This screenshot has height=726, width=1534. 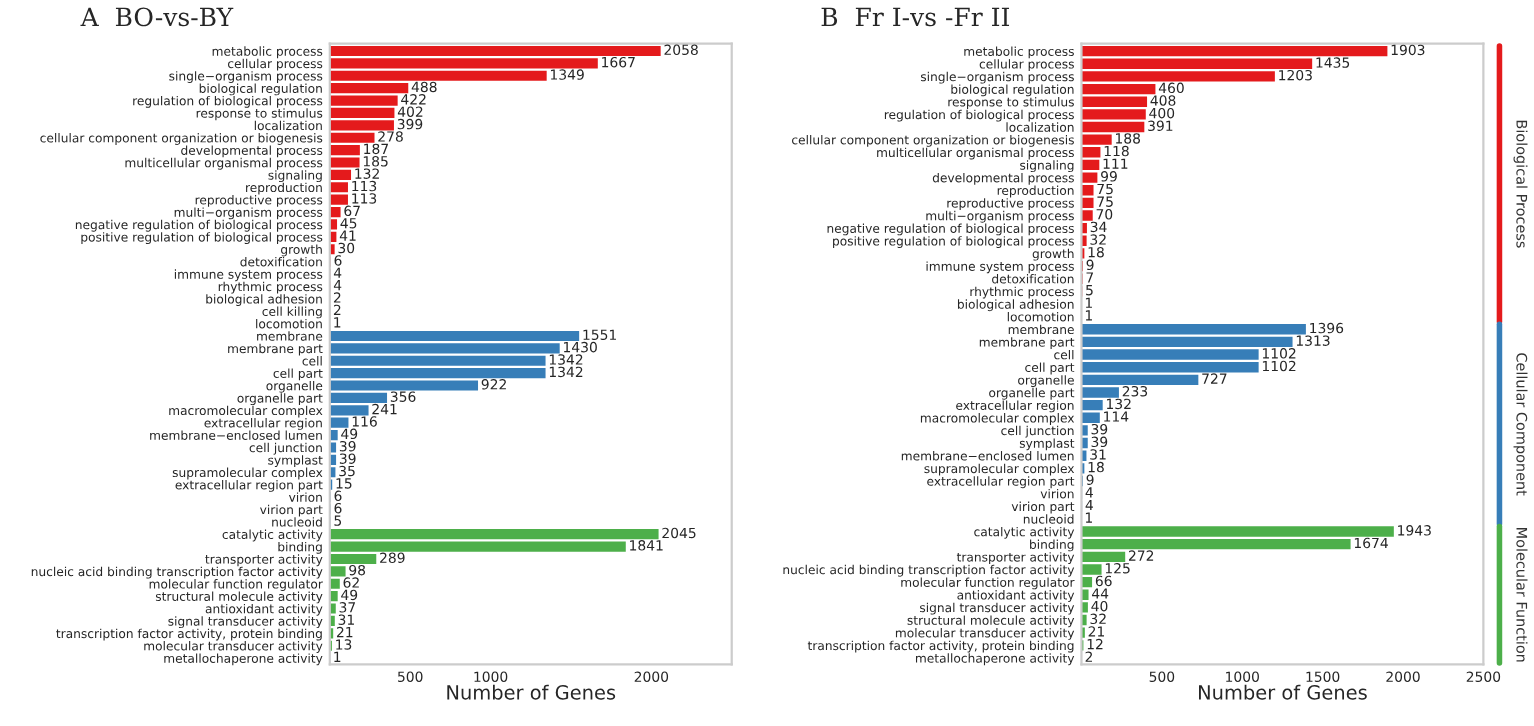 What do you see at coordinates (915, 17) in the screenshot?
I see `chart-title: B Fr I-vs -Fr II` at bounding box center [915, 17].